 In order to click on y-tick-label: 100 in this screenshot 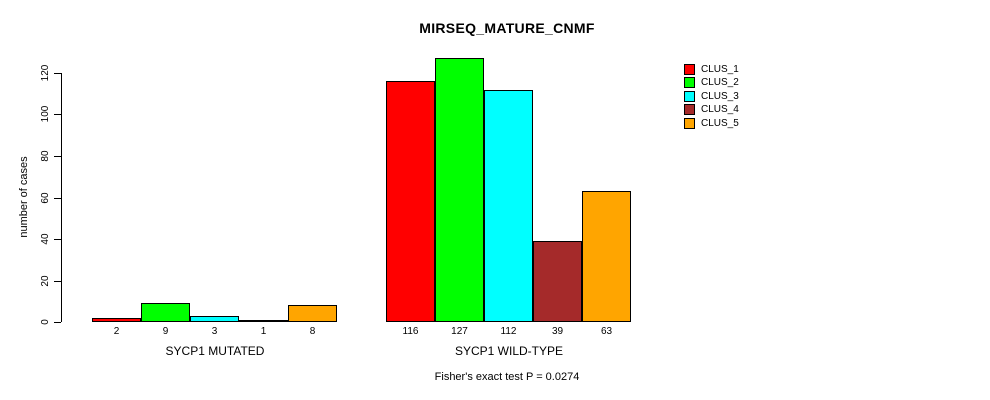, I will do `click(45, 114)`.